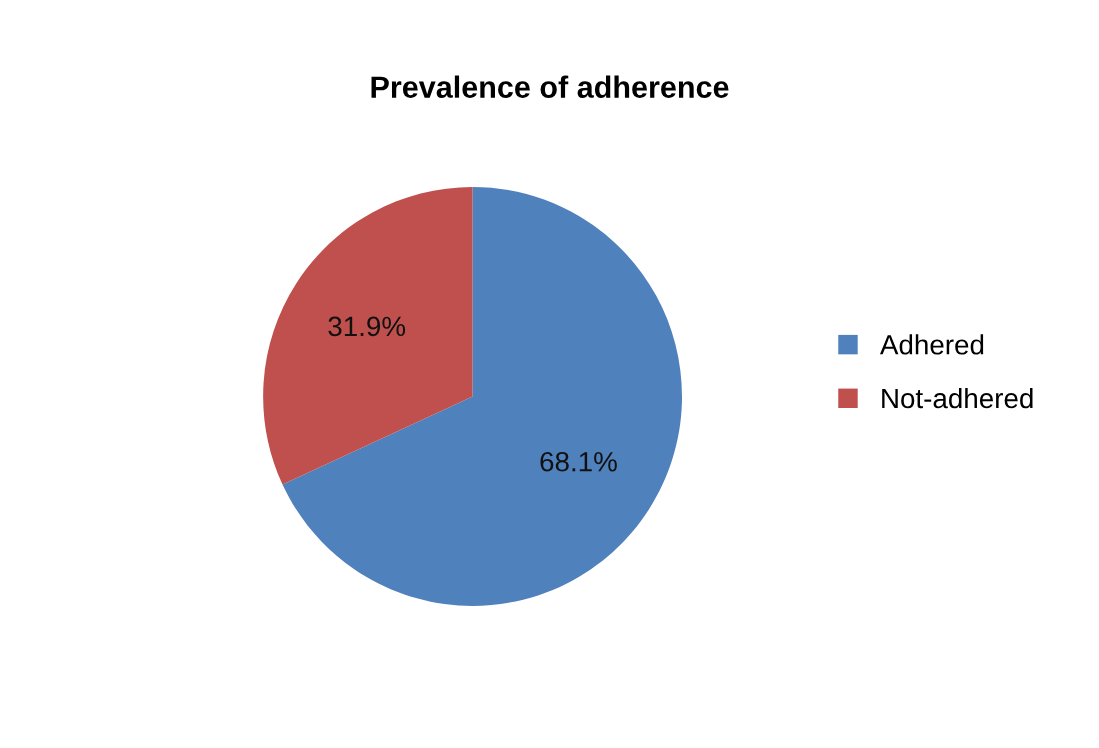 Image resolution: width=1099 pixels, height=748 pixels. I want to click on legend-label: Adhered, so click(931, 344).